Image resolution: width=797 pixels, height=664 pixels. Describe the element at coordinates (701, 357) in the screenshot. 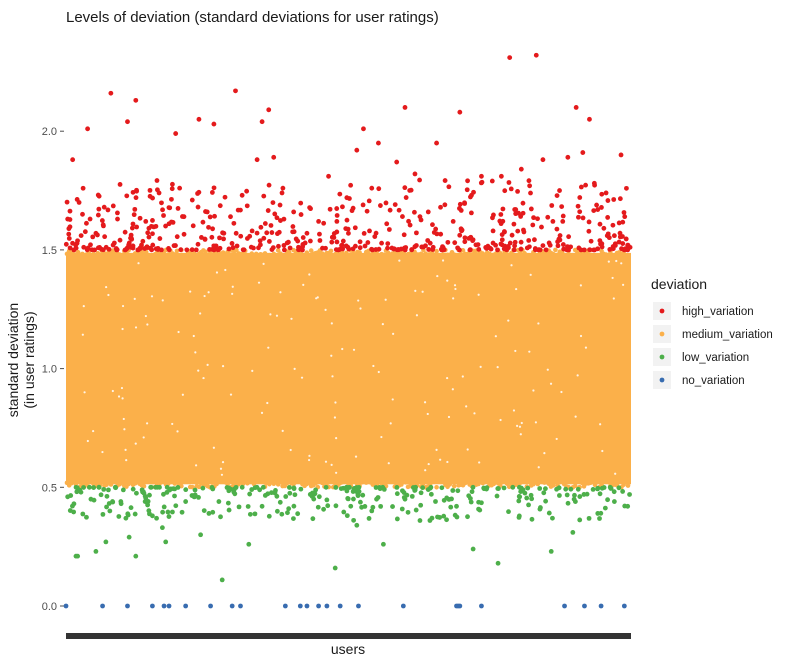

I see `legend-item-low-variation: low_variation` at that location.